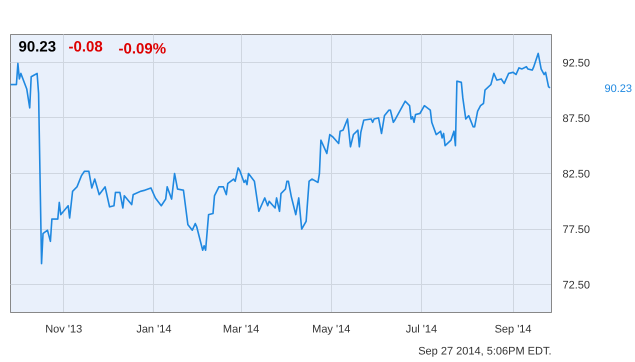 Image resolution: width=635 pixels, height=362 pixels. I want to click on x-tick-label: Nov '13, so click(63, 330).